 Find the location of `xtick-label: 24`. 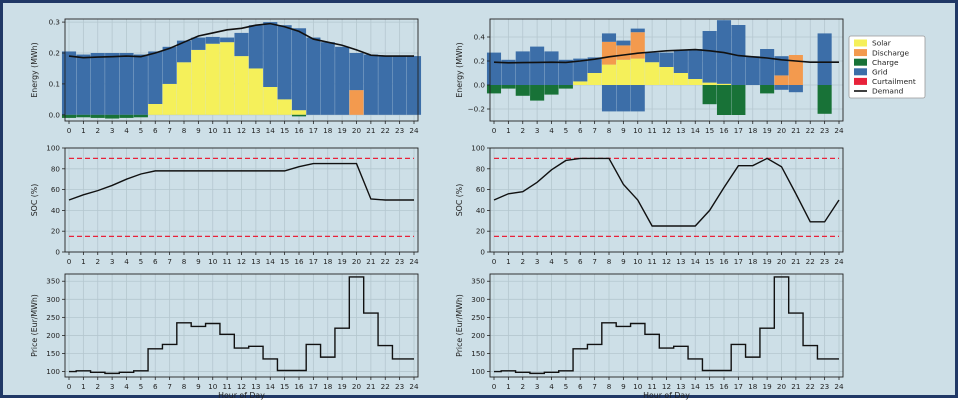

xtick-label: 24 is located at coordinates (839, 386).